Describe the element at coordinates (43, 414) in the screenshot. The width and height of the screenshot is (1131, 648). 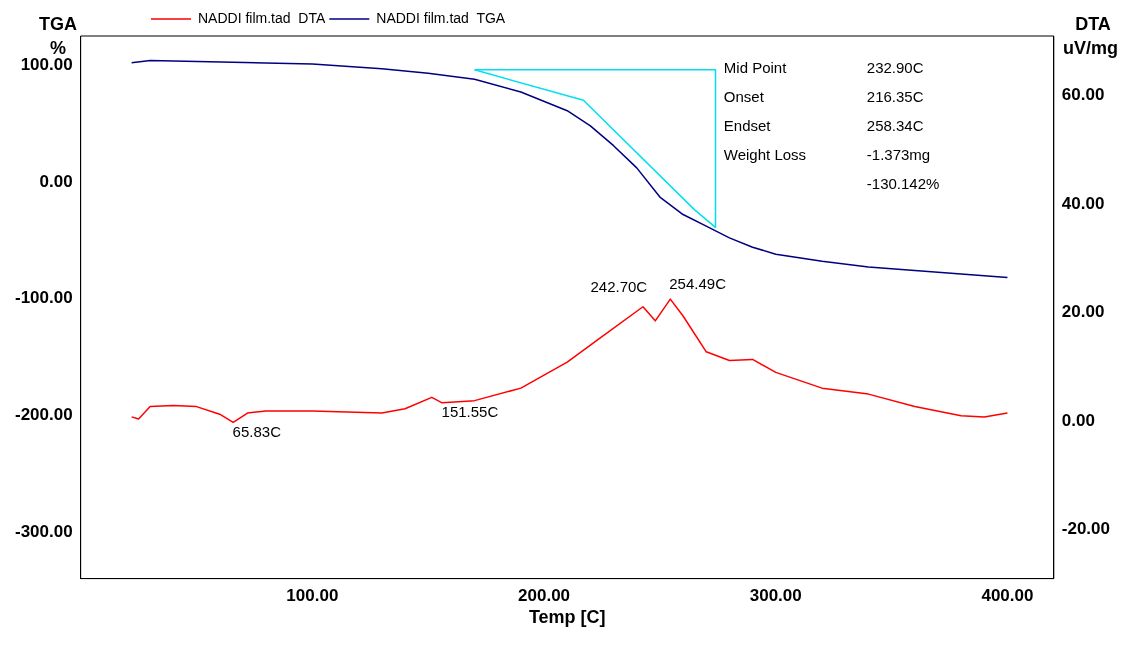
I see `y-tick-label: -200.00` at that location.